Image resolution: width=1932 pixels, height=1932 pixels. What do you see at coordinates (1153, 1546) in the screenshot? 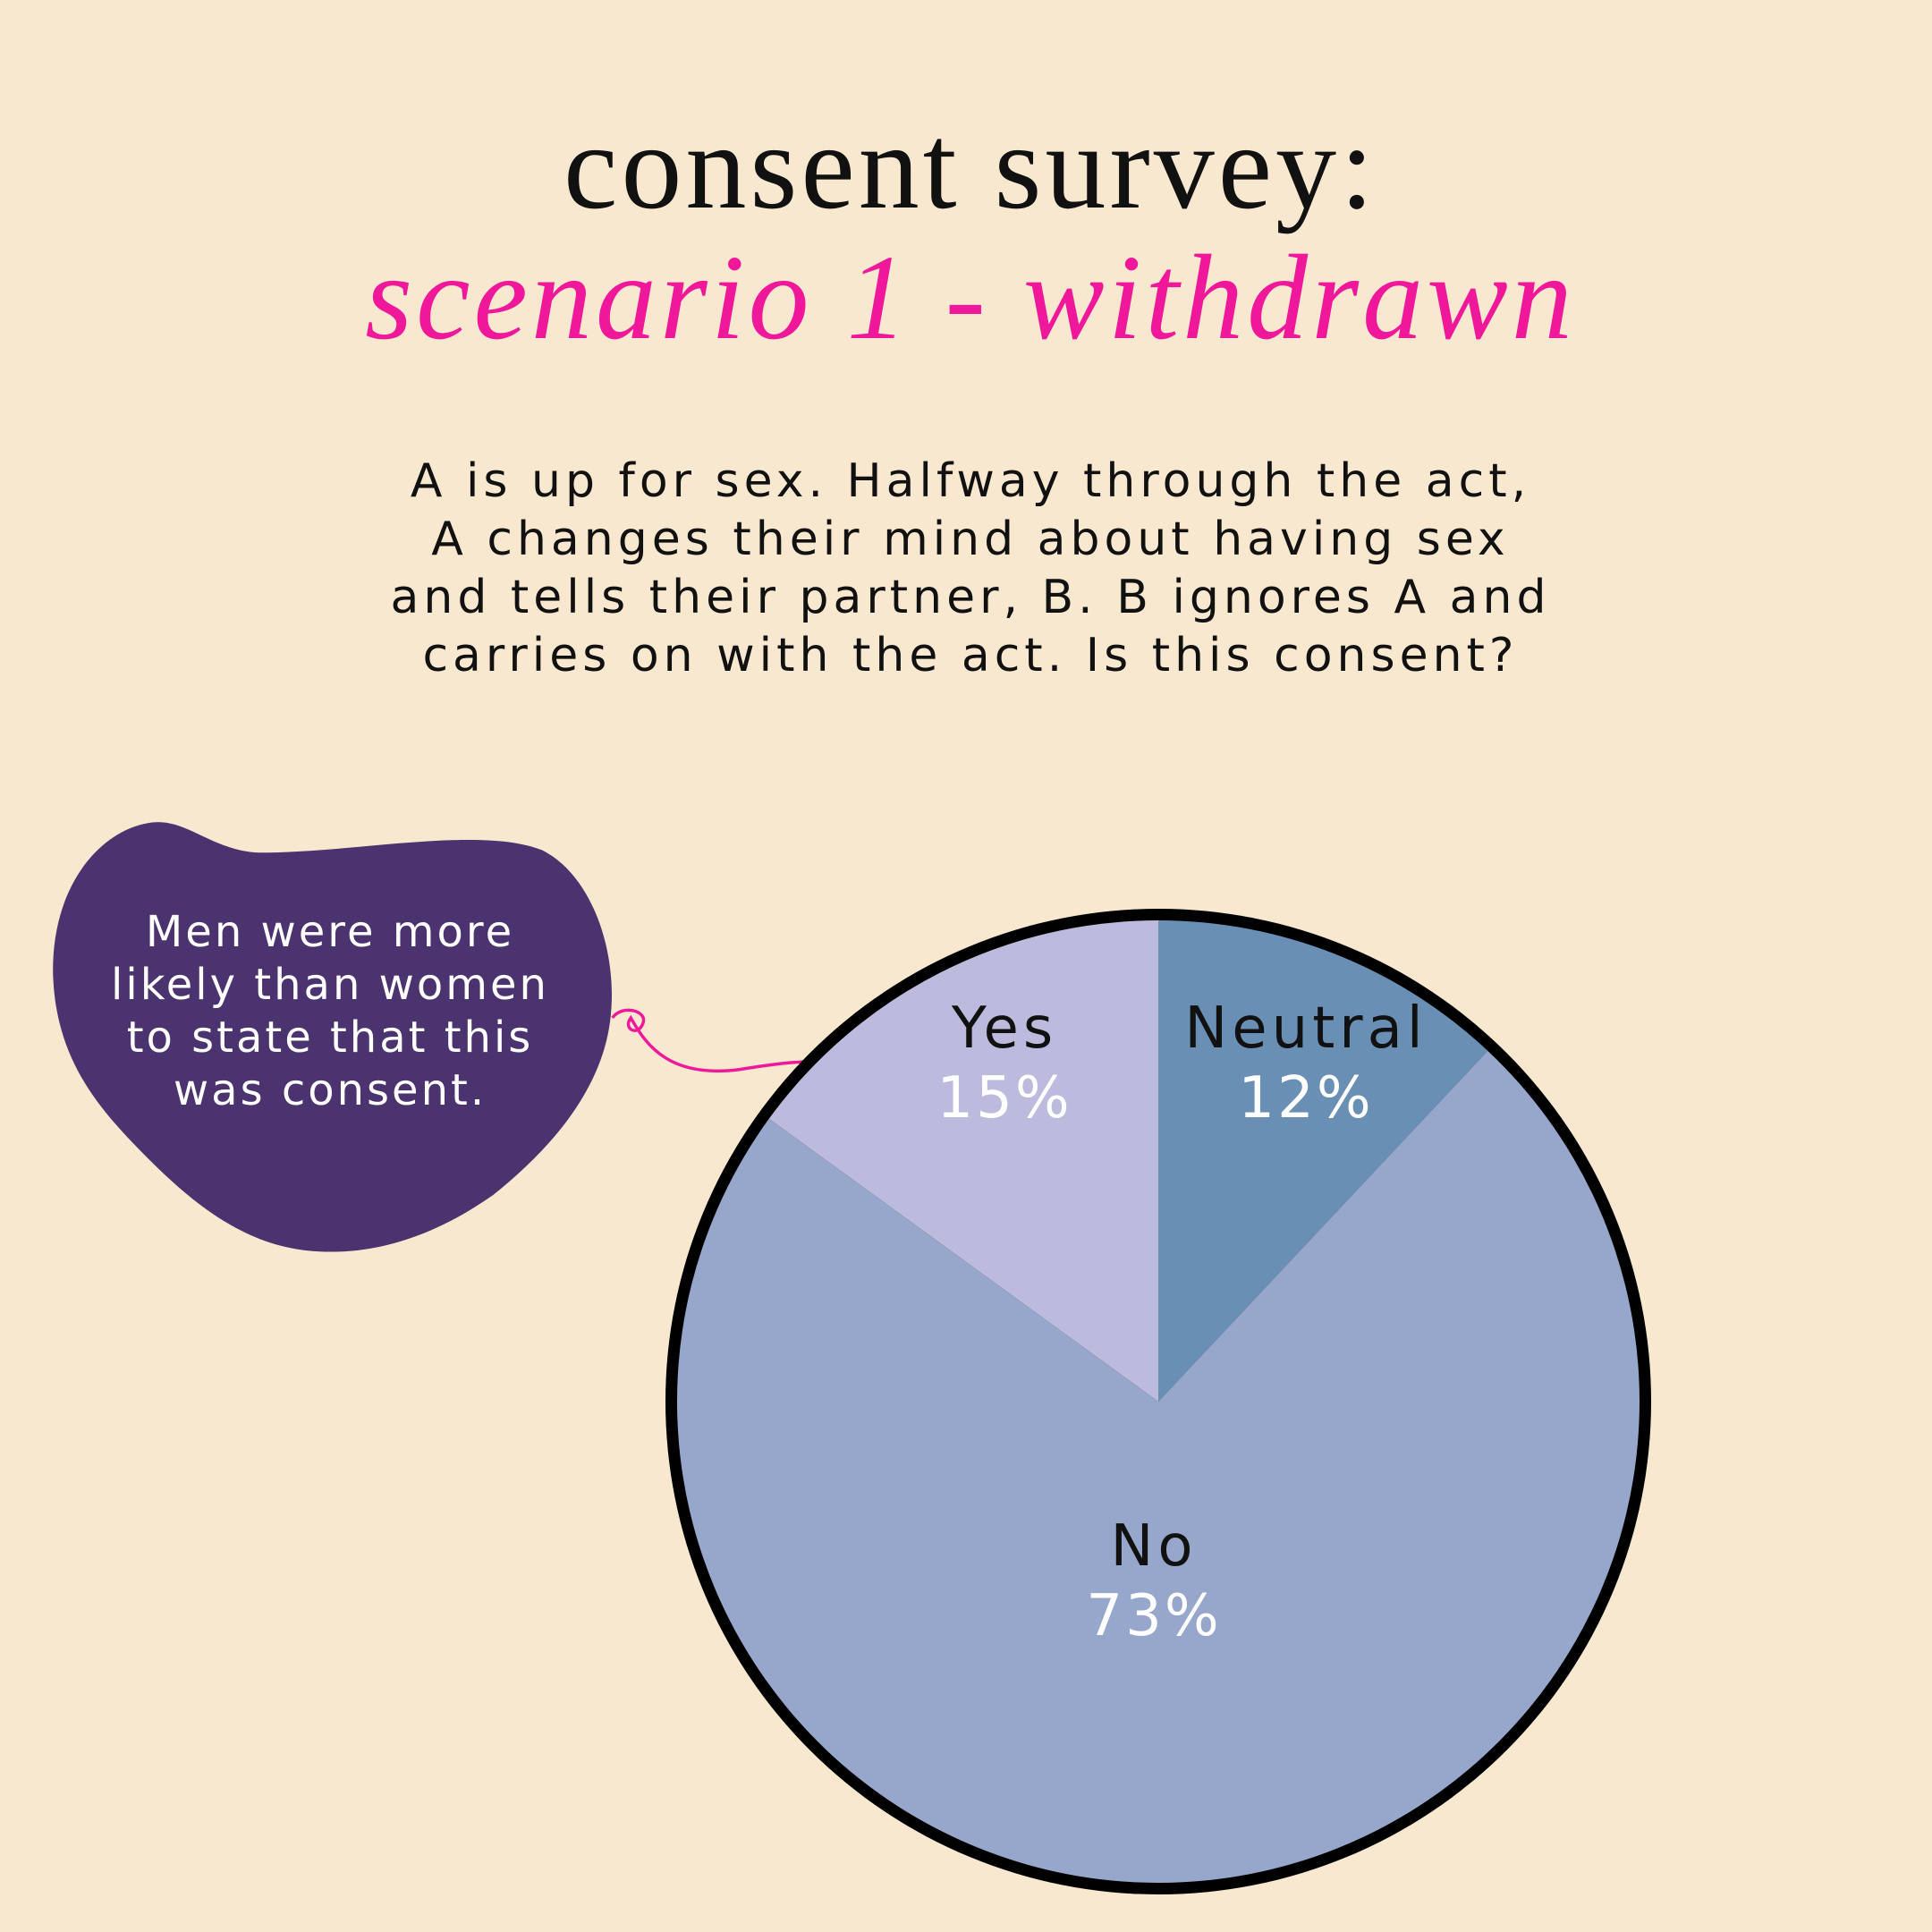
I see `slice-label: No` at bounding box center [1153, 1546].